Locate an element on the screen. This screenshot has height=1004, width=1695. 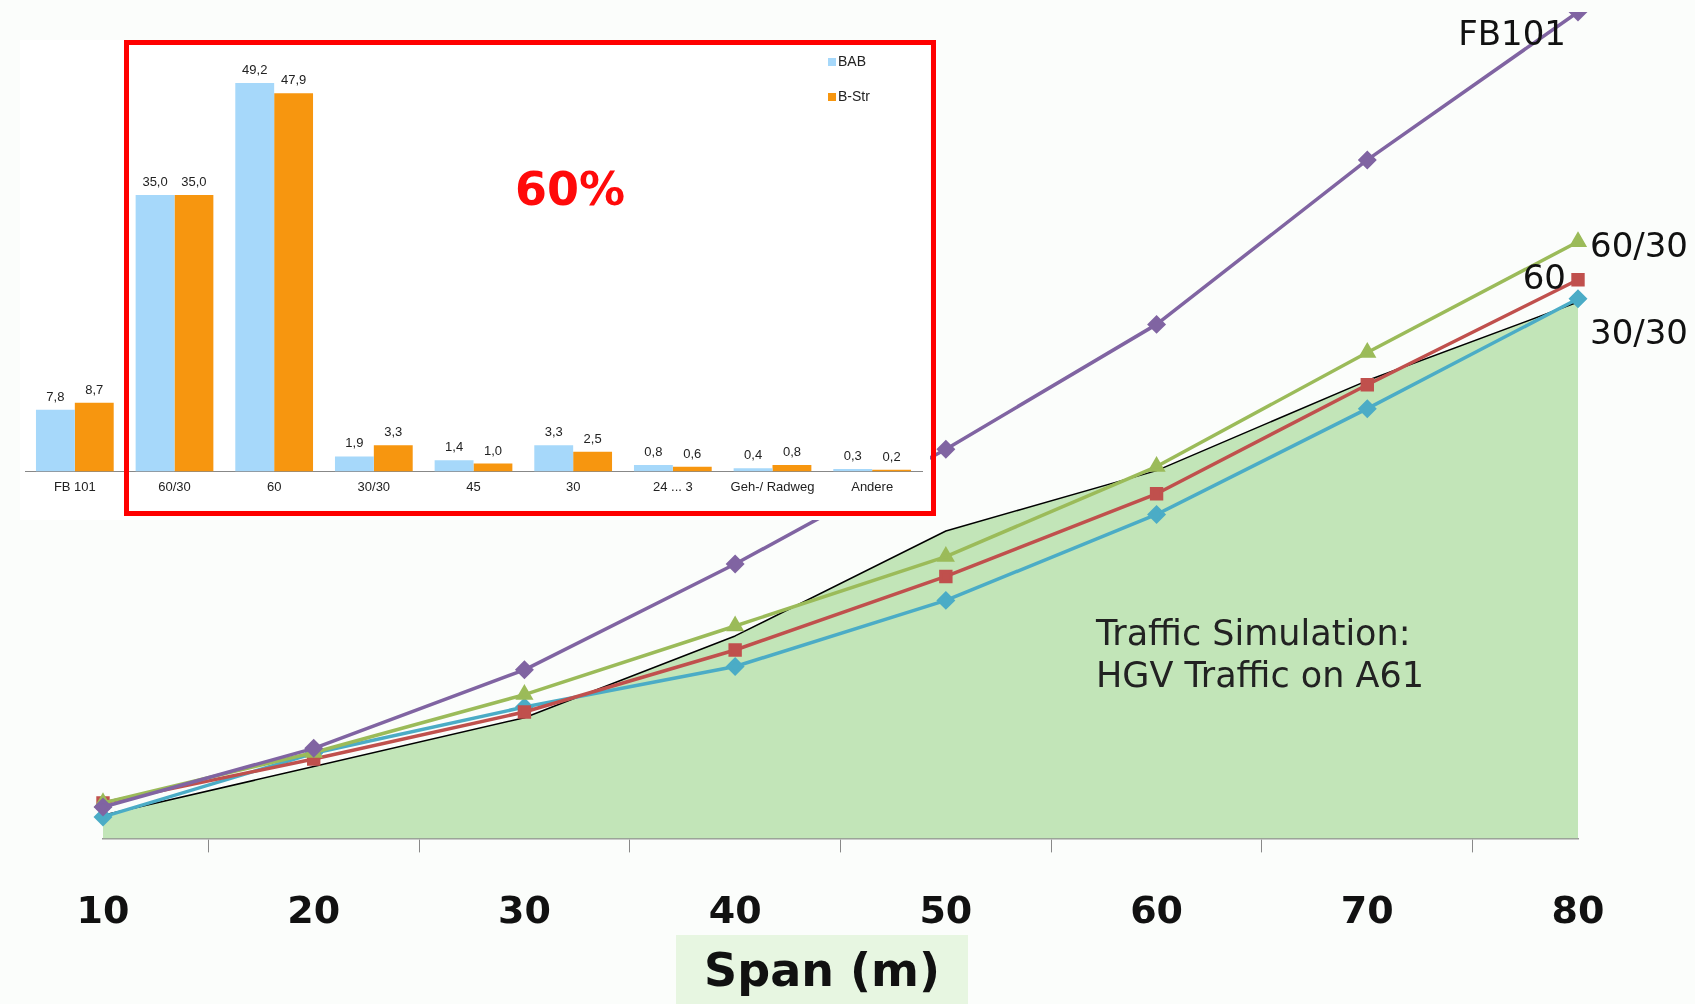
x-tick-label: 20 is located at coordinates (314, 910).